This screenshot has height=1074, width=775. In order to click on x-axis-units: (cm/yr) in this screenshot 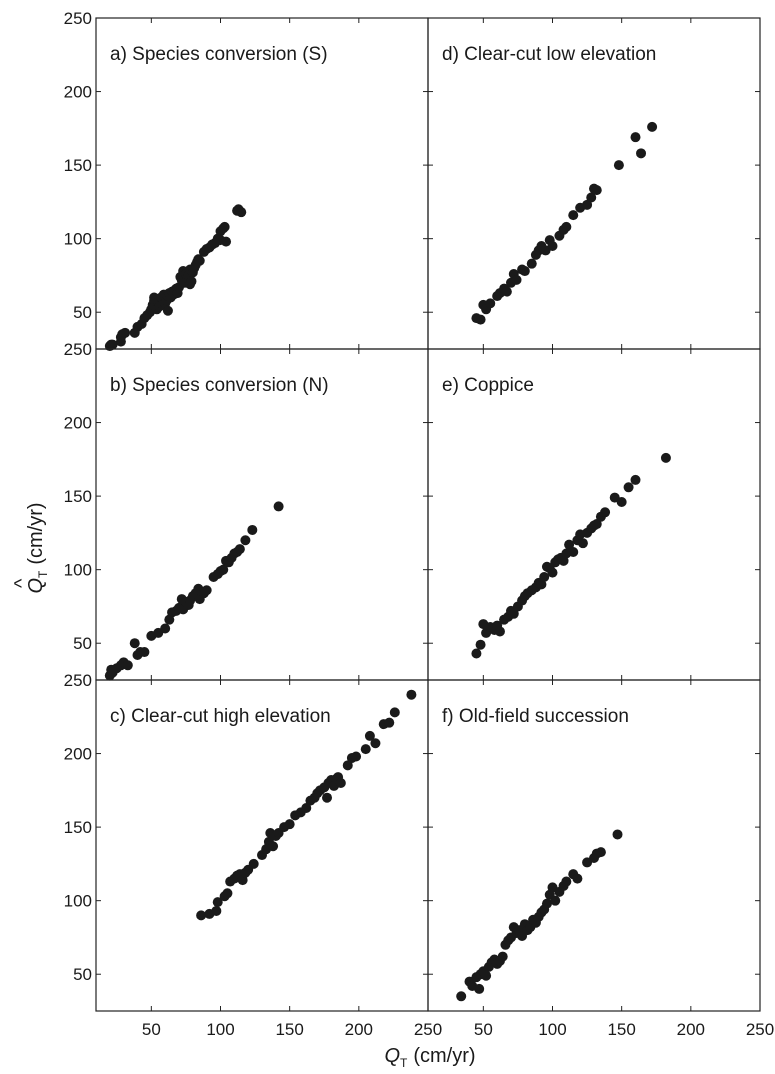, I will do `click(444, 1056)`.